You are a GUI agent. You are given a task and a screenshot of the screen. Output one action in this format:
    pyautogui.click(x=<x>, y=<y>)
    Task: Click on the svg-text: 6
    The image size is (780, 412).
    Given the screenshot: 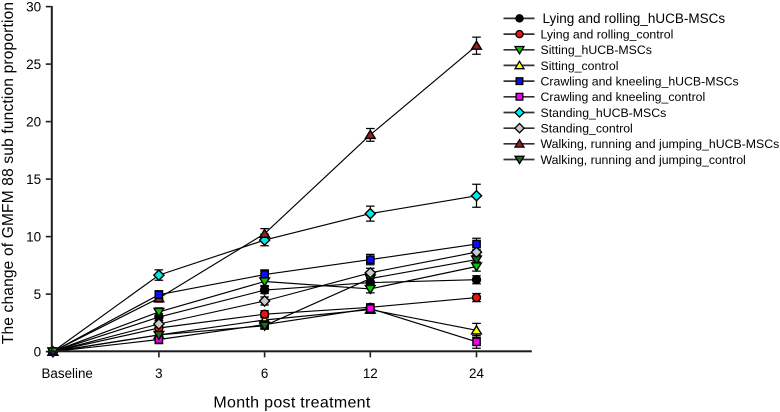 What is the action you would take?
    pyautogui.click(x=264, y=373)
    